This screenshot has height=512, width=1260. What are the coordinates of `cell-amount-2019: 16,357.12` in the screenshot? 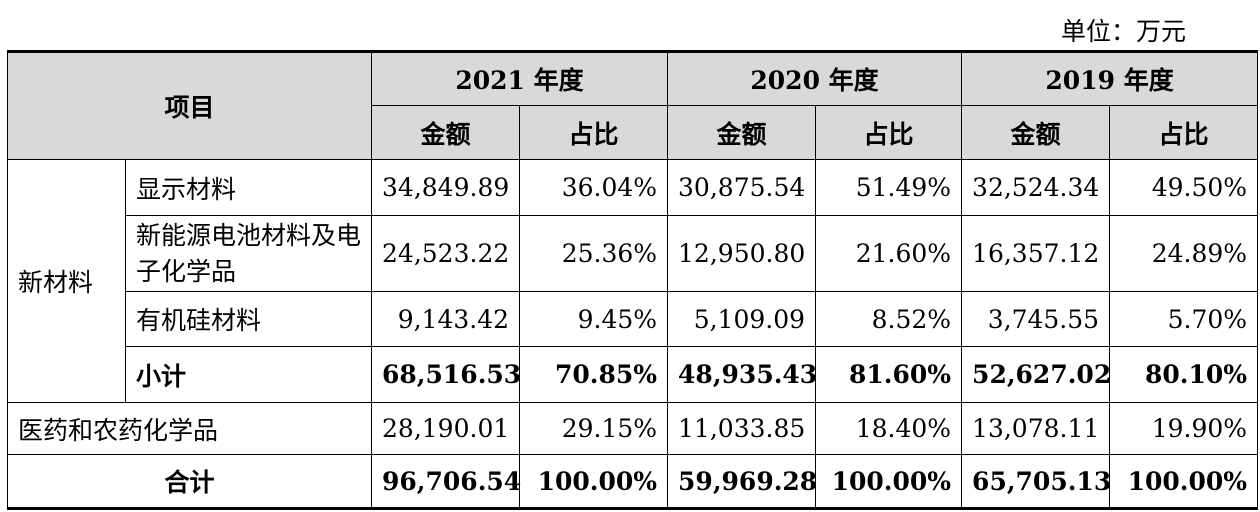 It's located at (1036, 253).